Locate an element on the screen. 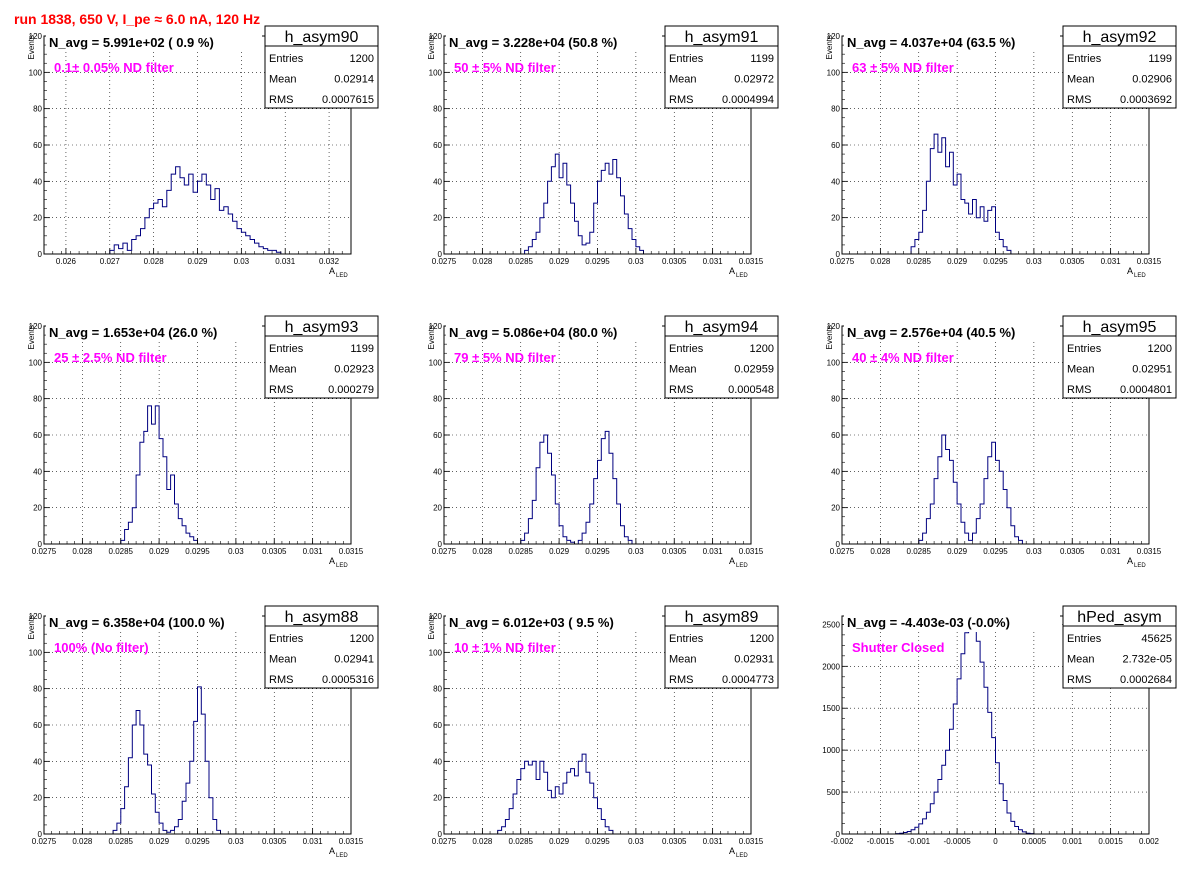  stats-value: 0.0004801 is located at coordinates (1146, 390).